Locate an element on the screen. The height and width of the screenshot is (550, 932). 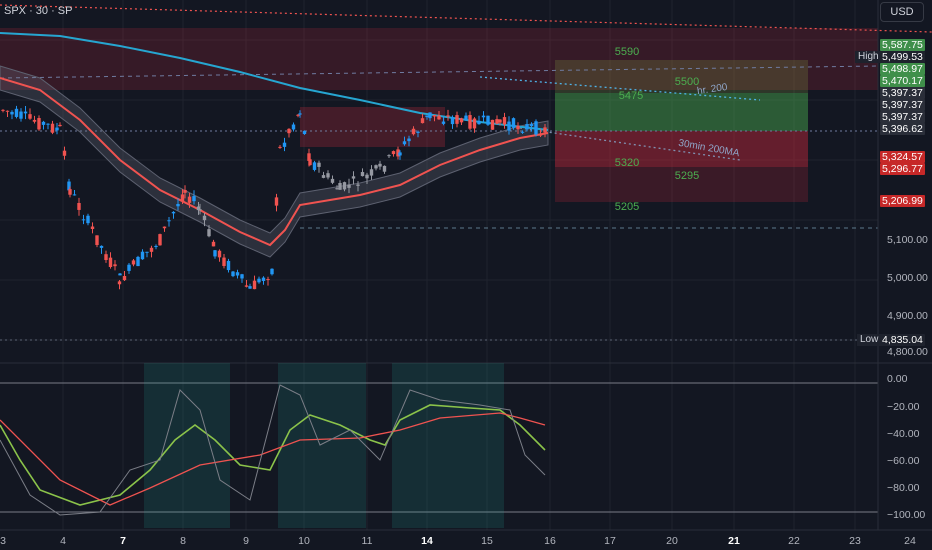
price-axis-label: 4,800.00 is located at coordinates (907, 352).